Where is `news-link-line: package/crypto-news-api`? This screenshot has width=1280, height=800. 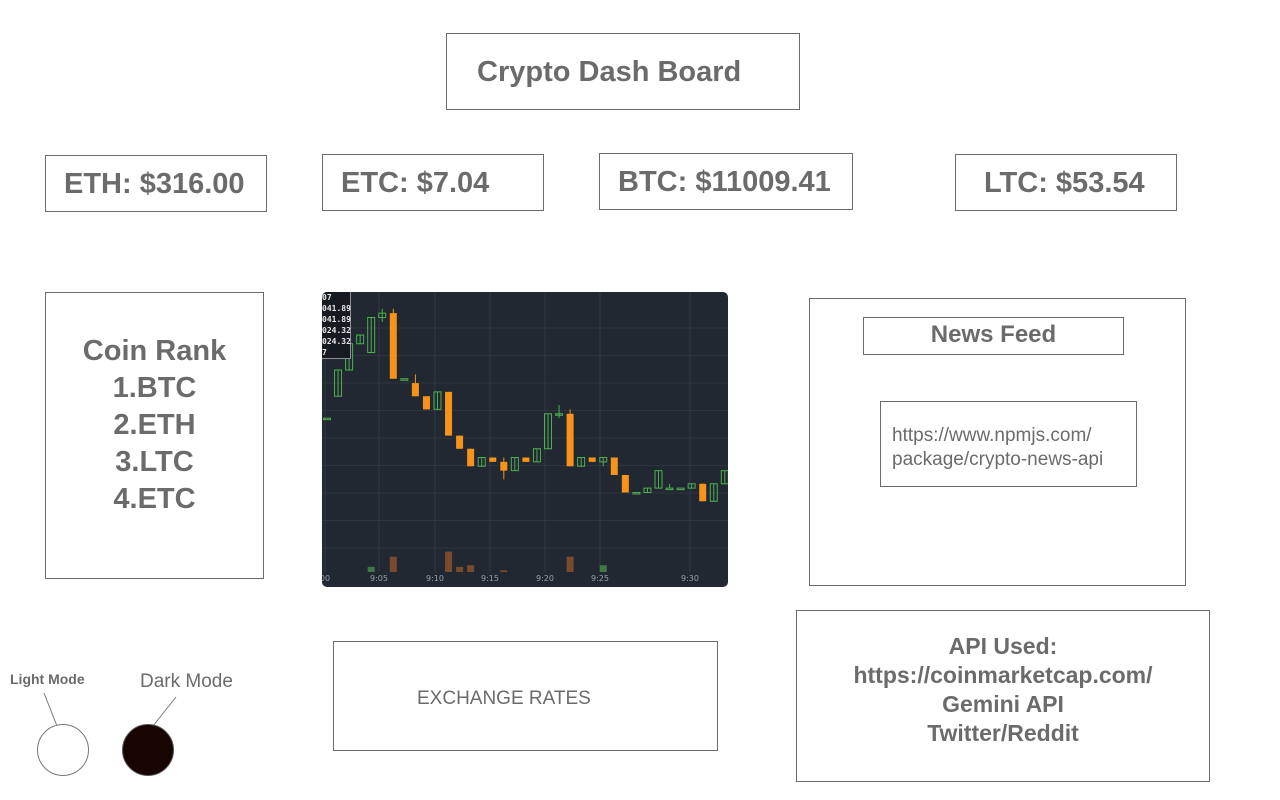
news-link-line: package/crypto-news-api is located at coordinates (998, 459).